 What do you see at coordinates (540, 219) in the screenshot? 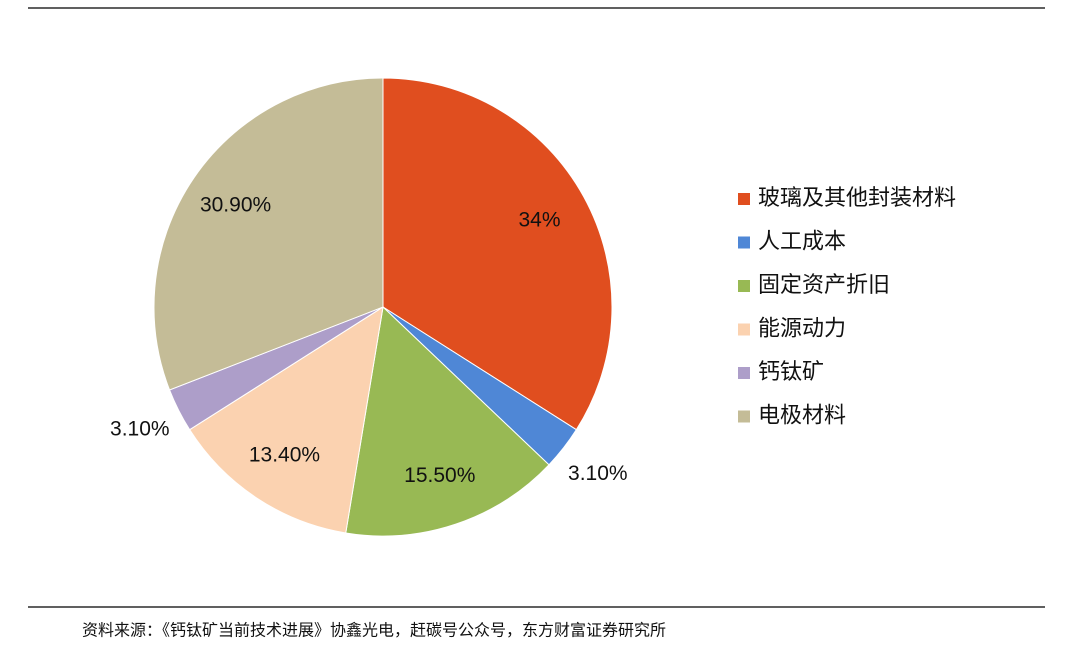
I see `data-label: 34%` at bounding box center [540, 219].